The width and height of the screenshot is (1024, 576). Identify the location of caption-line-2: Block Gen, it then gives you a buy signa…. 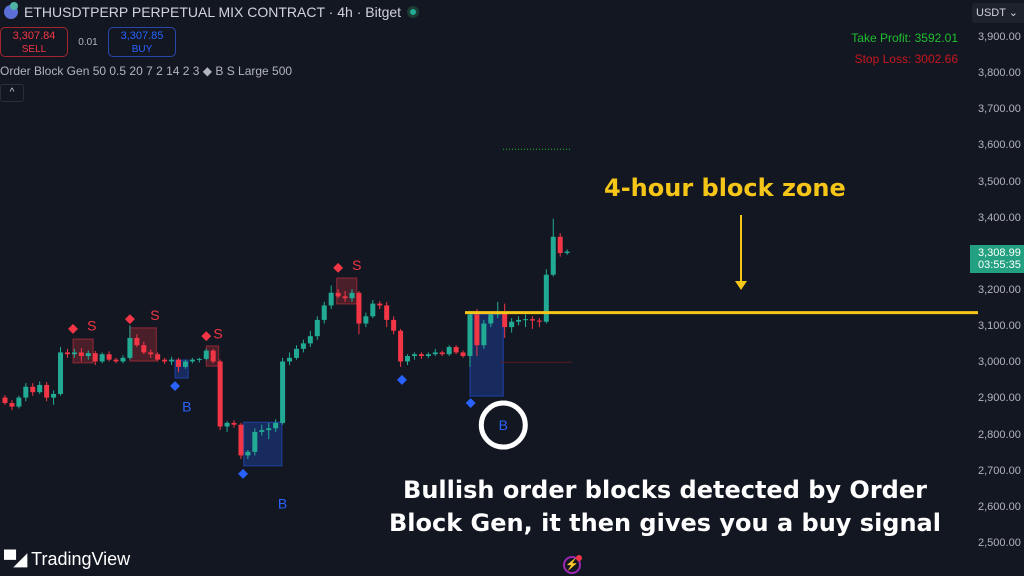
(665, 523).